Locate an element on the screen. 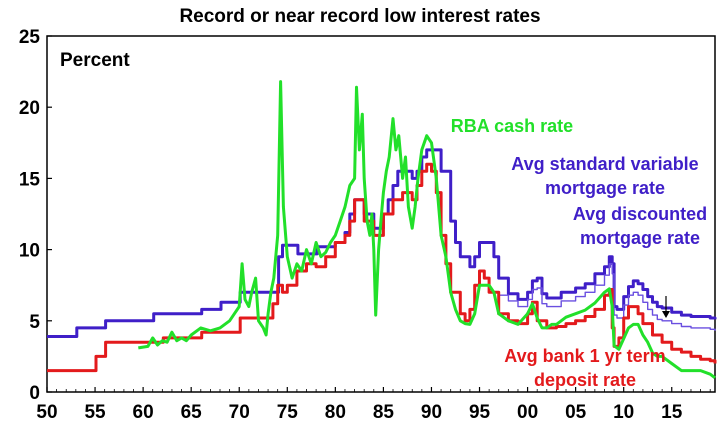 The width and height of the screenshot is (720, 438). x-axis: 50 55 60 65 70 75 80 85 90 95 00 05 10 15 is located at coordinates (373, 405).